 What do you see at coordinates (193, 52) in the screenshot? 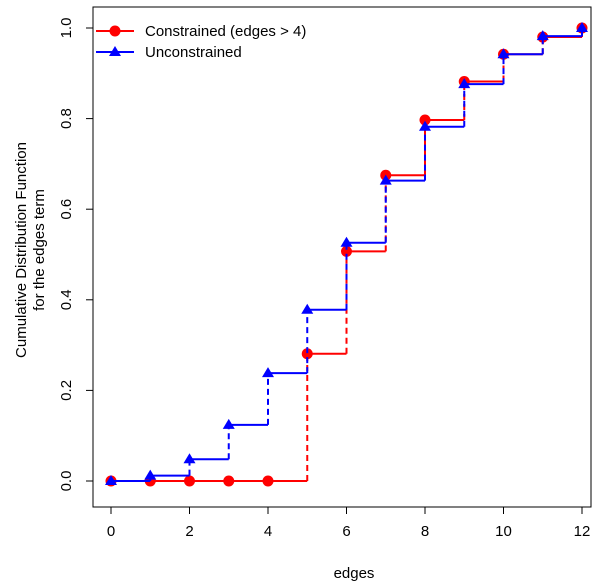
I see `legend-label-unconstrained: Unconstrained` at bounding box center [193, 52].